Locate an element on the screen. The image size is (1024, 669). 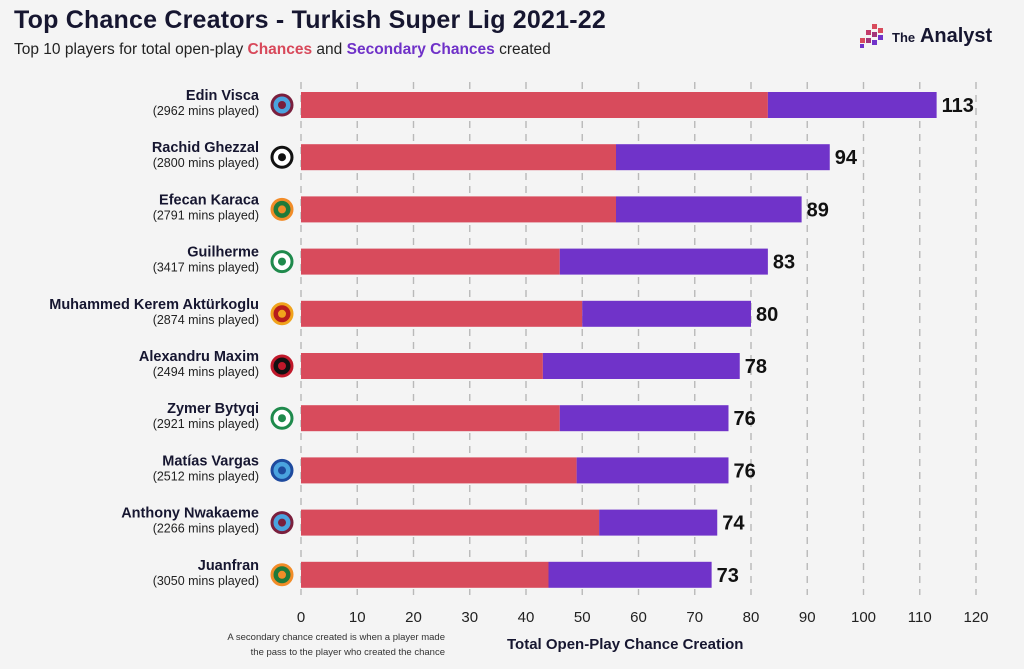
player-name-label: Matías Vargas is located at coordinates (210, 461).